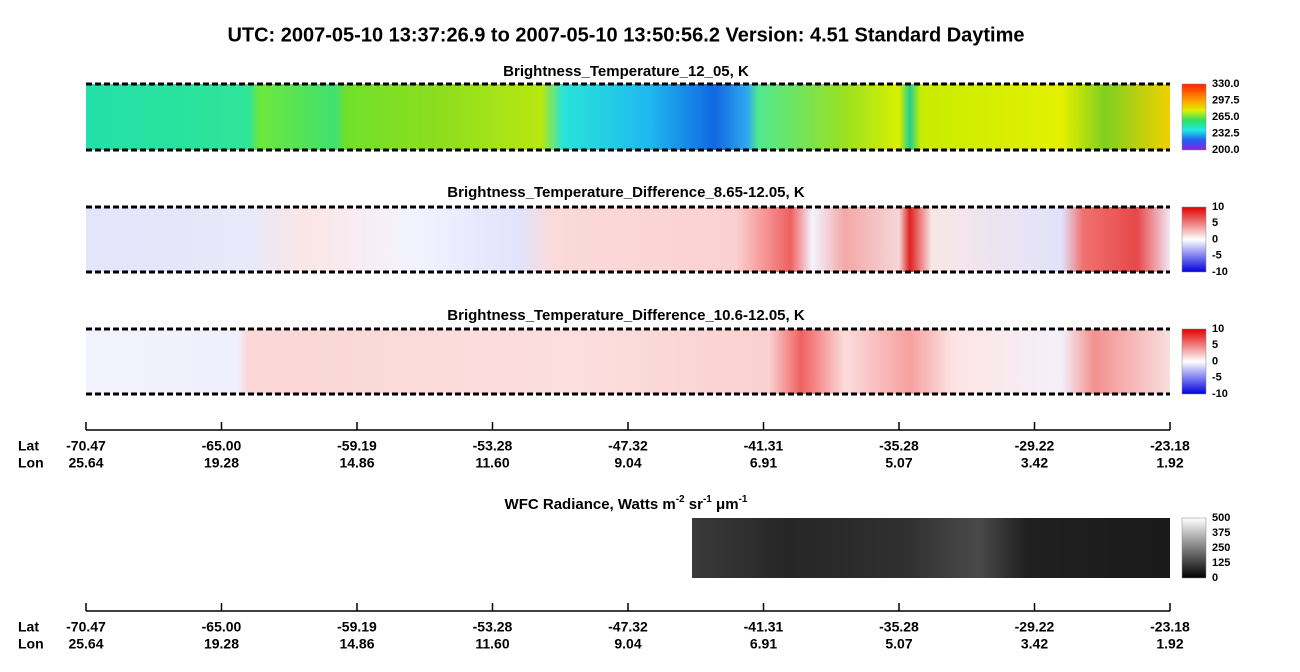 Image resolution: width=1300 pixels, height=672 pixels. Describe the element at coordinates (1221, 533) in the screenshot. I see `colorbar-label: 375` at that location.